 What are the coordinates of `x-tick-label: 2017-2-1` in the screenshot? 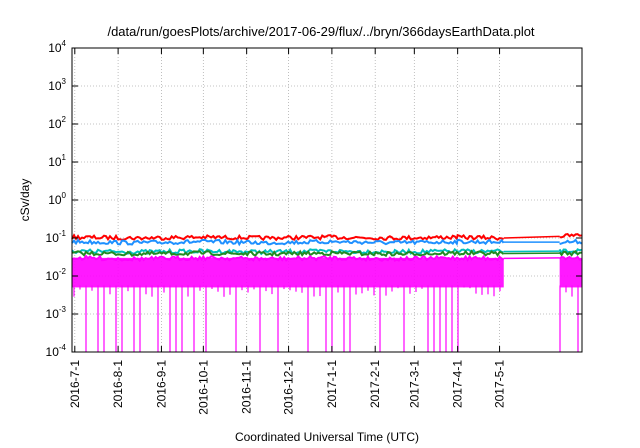 It's located at (375, 384).